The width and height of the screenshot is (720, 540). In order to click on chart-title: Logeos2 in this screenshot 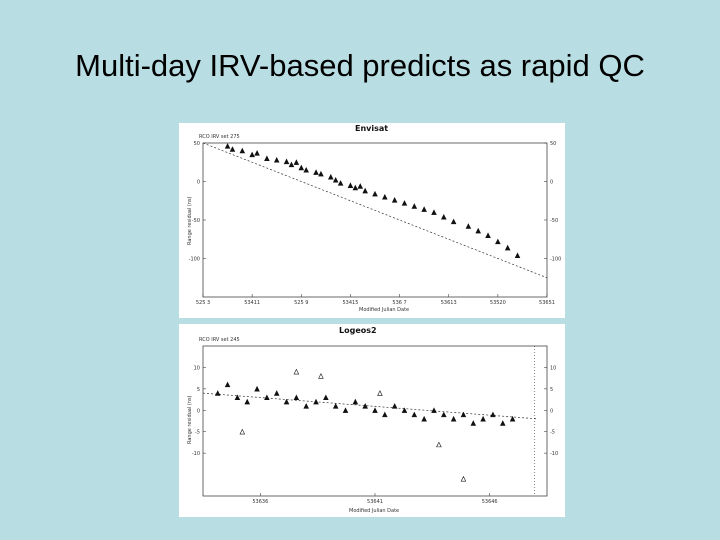, I will do `click(358, 330)`.